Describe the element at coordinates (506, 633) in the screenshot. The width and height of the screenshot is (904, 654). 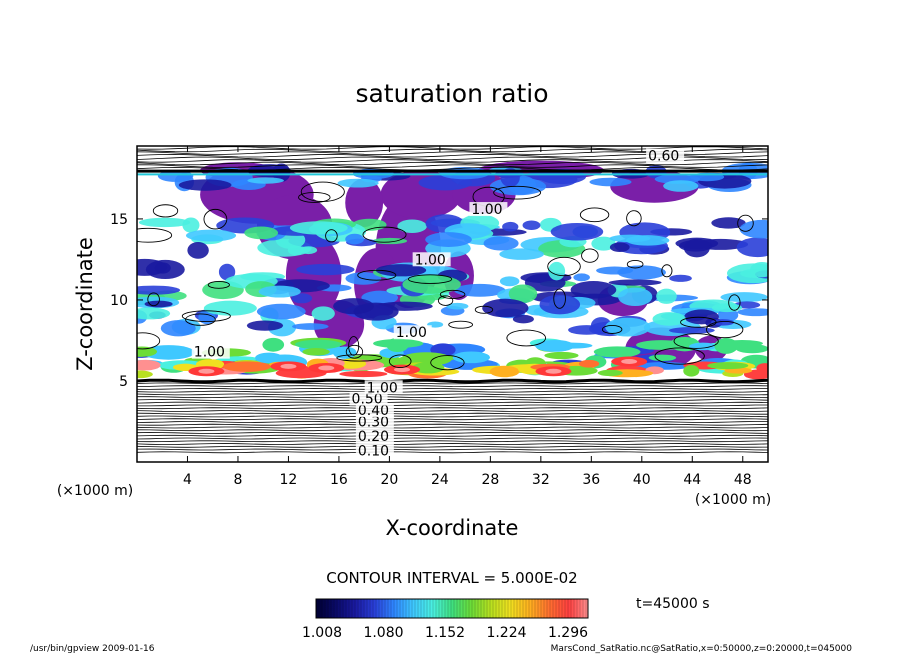
I see `colorbar-tick-label: 1.224` at that location.